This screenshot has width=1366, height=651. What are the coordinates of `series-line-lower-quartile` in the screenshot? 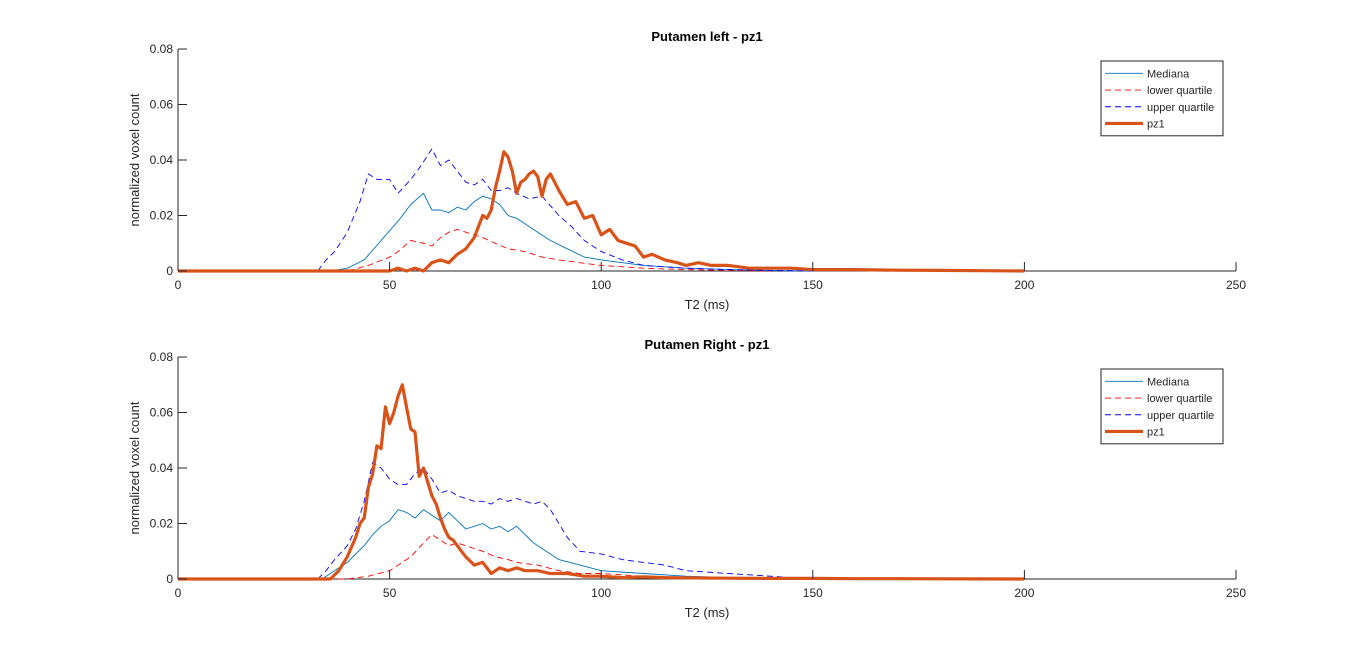 It's located at (474, 557).